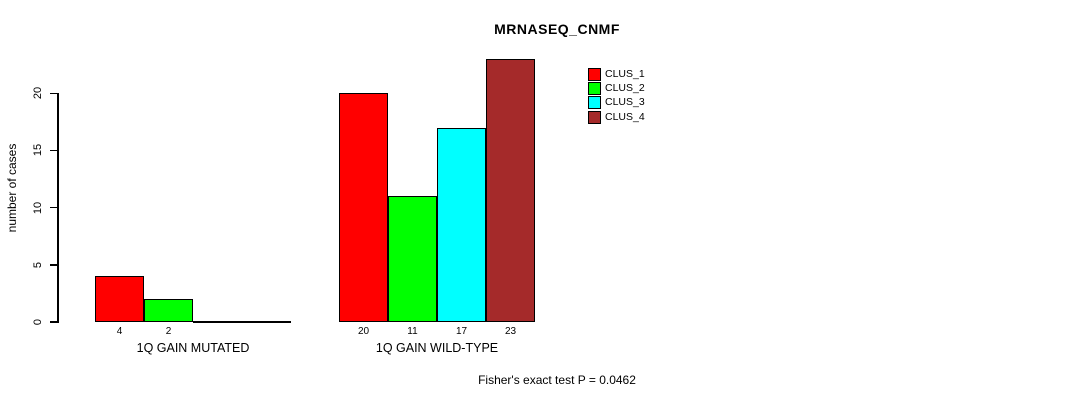  Describe the element at coordinates (557, 380) in the screenshot. I see `caption: Fisher's exact test P = 0.0462` at that location.